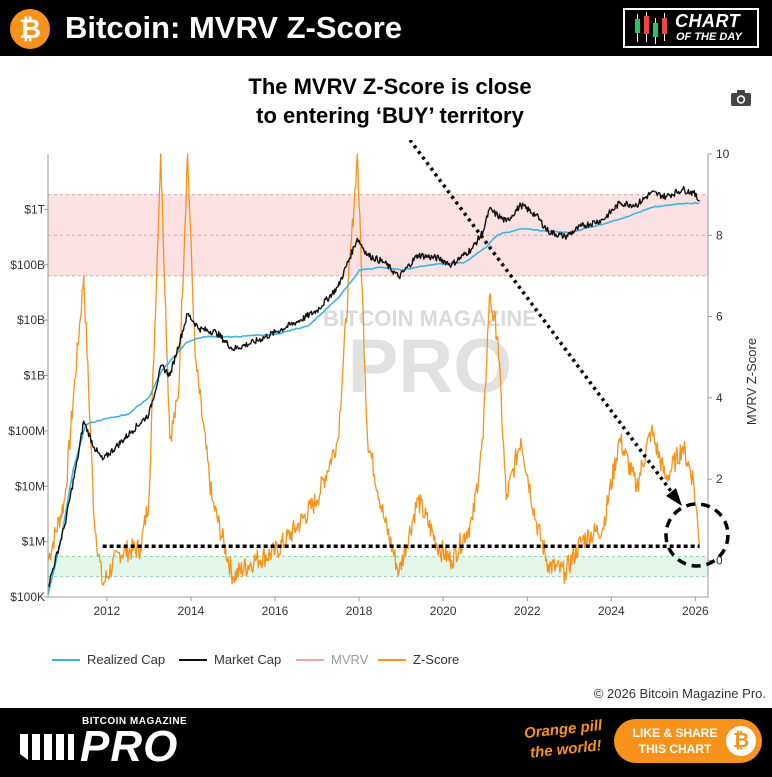 The width and height of the screenshot is (772, 777). Describe the element at coordinates (697, 535) in the screenshot. I see `highlight-circle` at that location.